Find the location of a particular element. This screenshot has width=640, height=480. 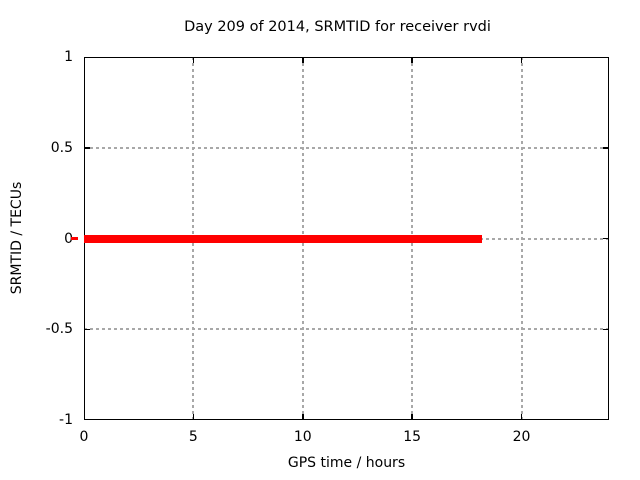

y-tick-label: 0 is located at coordinates (68, 238).